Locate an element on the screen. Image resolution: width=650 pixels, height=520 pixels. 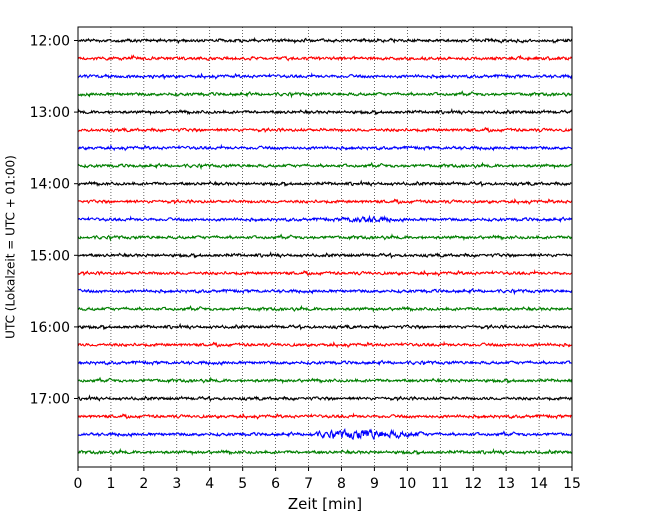
x-tick-label: 7 is located at coordinates (308, 484).